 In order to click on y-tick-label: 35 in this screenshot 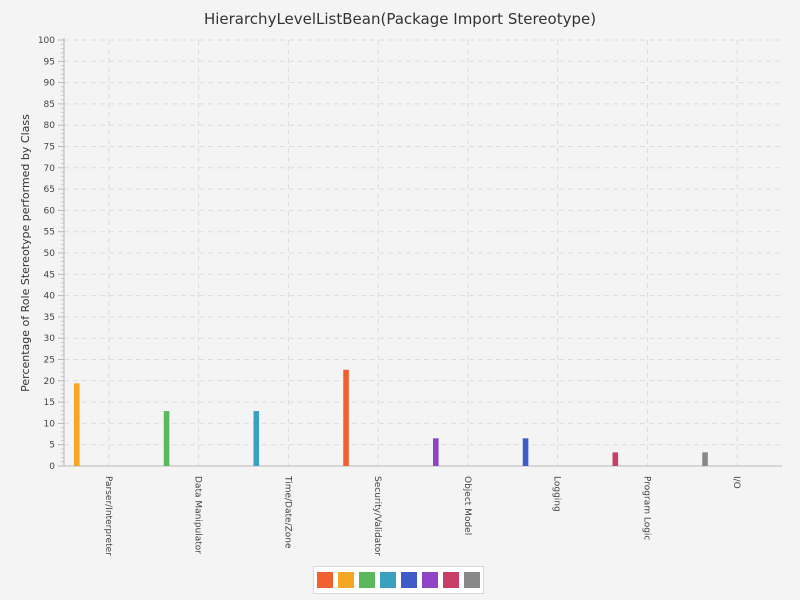, I will do `click(49, 318)`.